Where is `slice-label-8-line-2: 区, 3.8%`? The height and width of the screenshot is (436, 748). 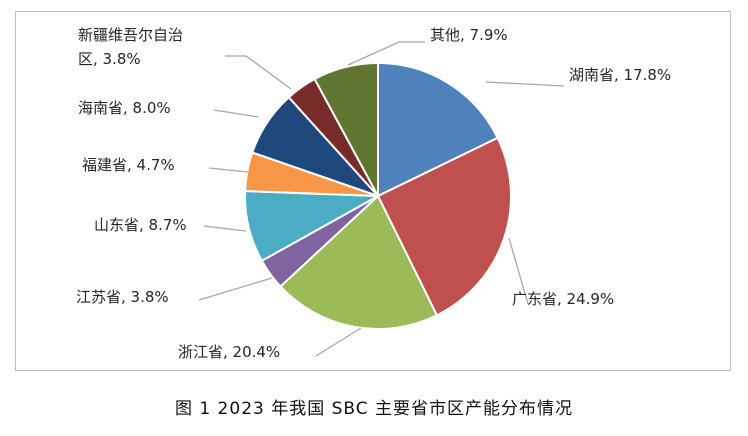
slice-label-8-line-2: 区, 3.8% is located at coordinates (109, 59).